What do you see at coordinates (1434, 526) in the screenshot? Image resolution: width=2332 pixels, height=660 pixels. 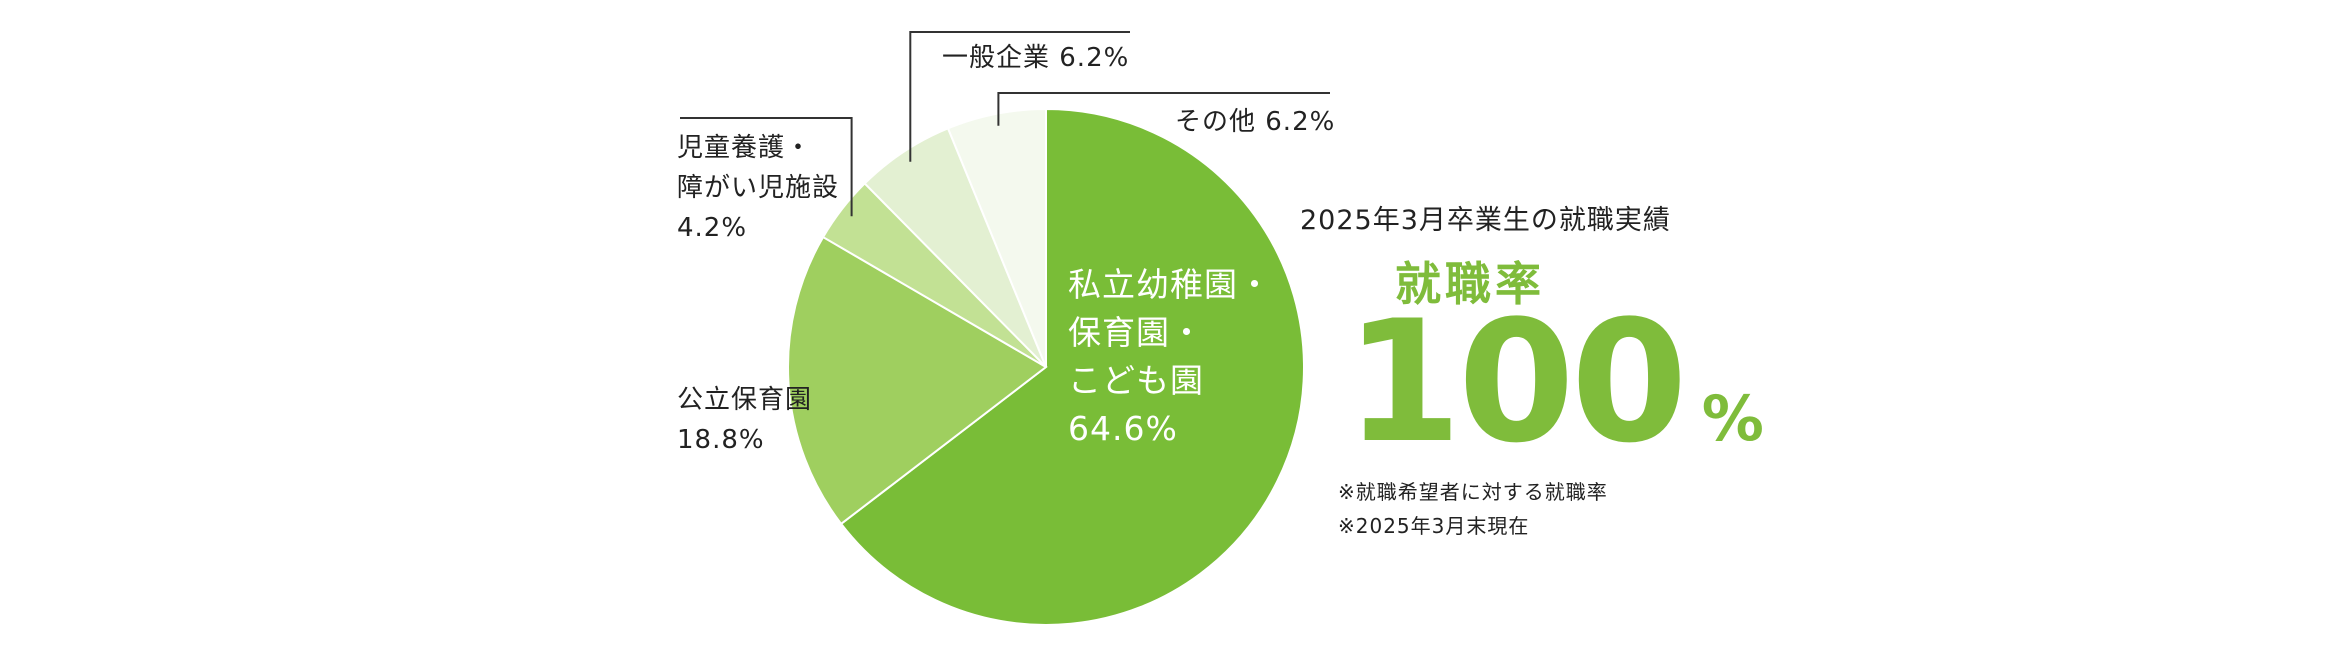 I see `footnote-as-of-date: ※2025年3月末現在` at bounding box center [1434, 526].